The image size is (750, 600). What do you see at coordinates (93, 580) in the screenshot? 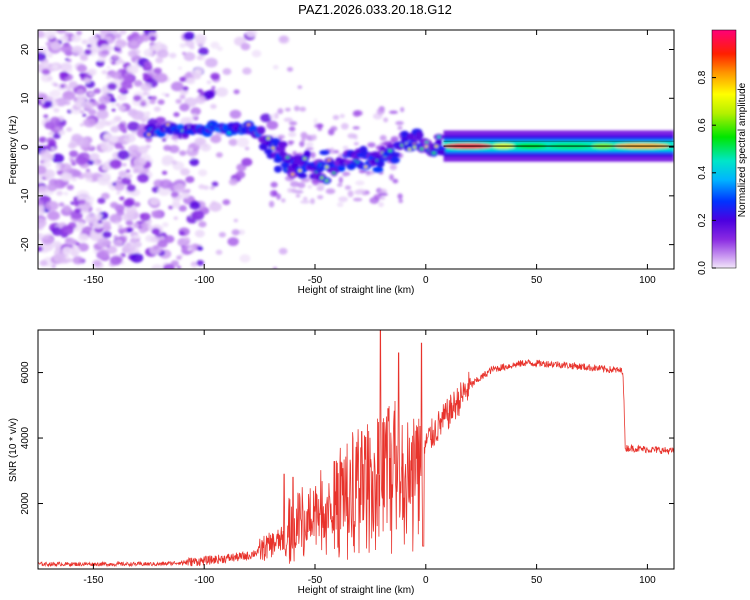
I see `x-tick-label: -150` at bounding box center [93, 580].